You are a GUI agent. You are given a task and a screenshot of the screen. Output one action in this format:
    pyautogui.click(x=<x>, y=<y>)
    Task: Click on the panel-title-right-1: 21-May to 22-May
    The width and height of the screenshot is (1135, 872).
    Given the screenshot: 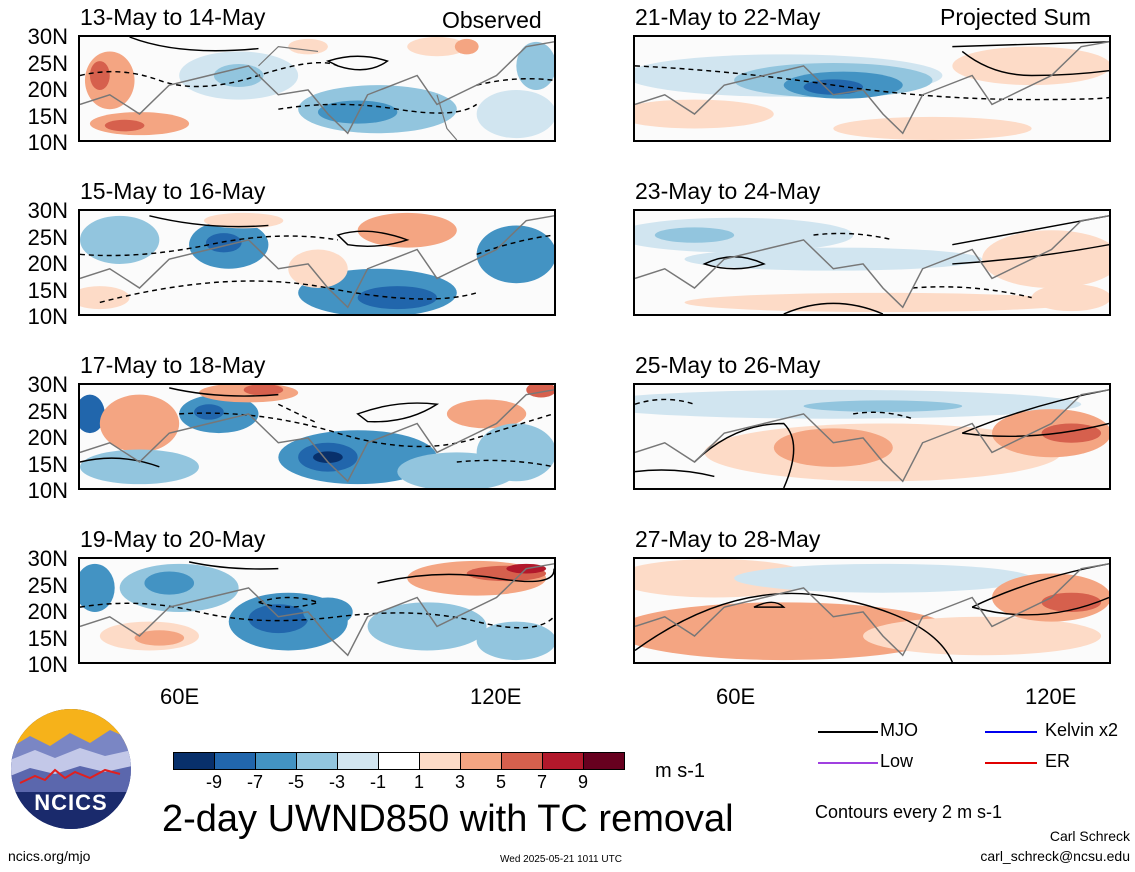 What is the action you would take?
    pyautogui.click(x=728, y=17)
    